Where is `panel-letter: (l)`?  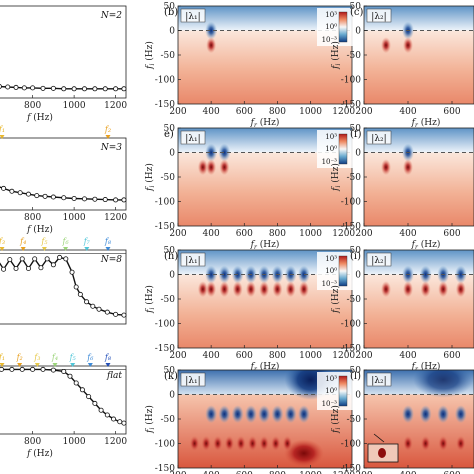 panel-letter: (l) is located at coordinates (355, 376).